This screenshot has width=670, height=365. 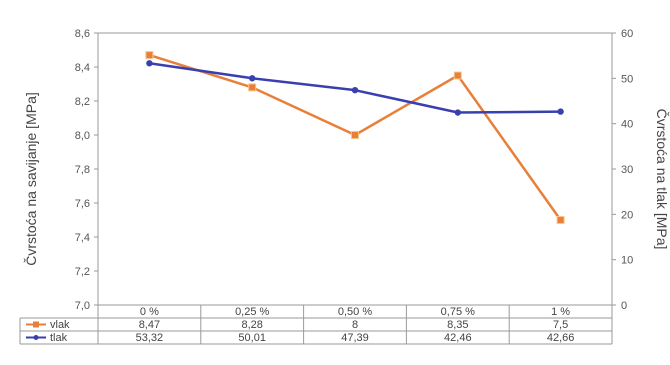 What do you see at coordinates (627, 261) in the screenshot?
I see `right-tick-label: 10` at bounding box center [627, 261].